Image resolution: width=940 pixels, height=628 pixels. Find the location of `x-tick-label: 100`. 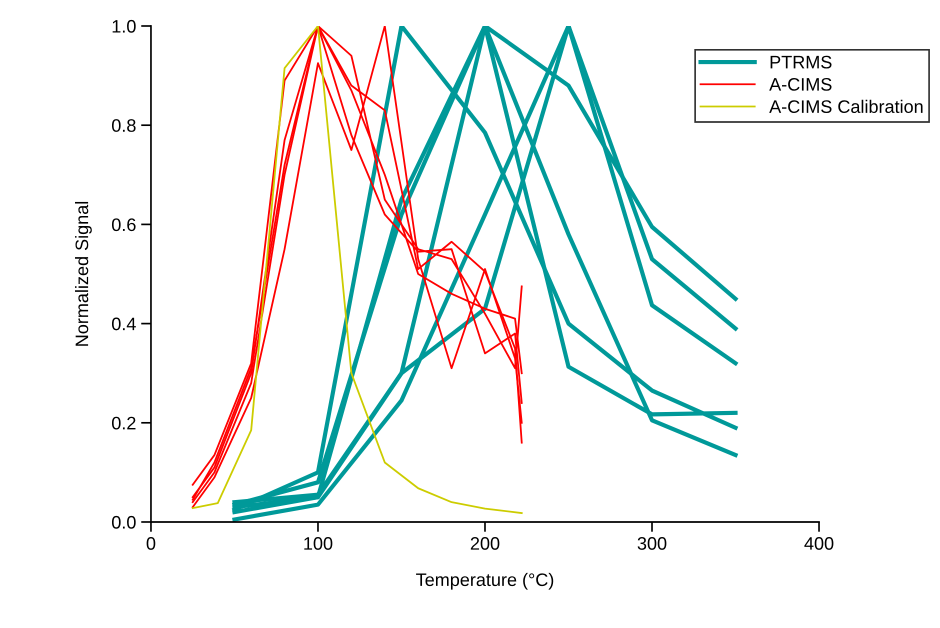

x-tick-label: 100 is located at coordinates (318, 543).